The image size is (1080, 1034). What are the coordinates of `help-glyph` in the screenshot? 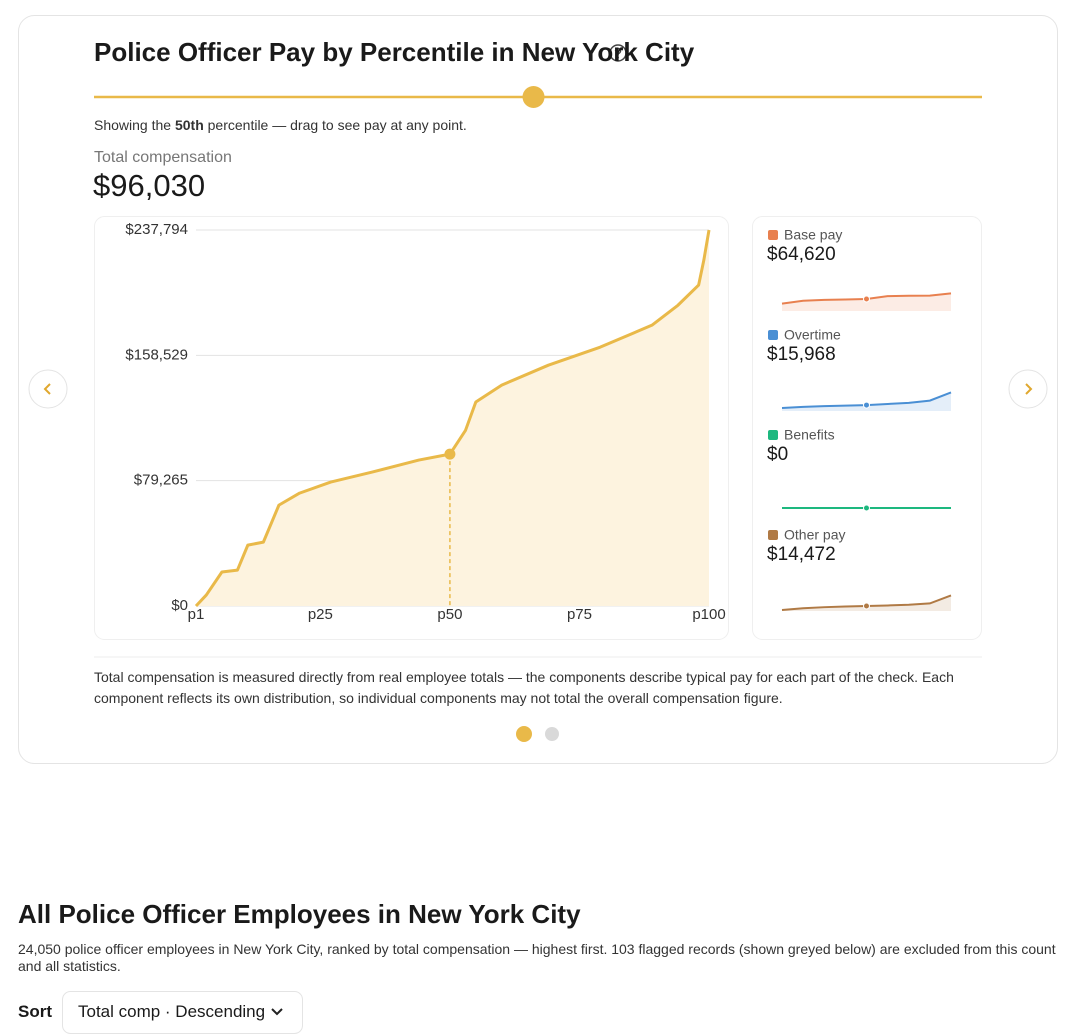 It's located at (618, 51).